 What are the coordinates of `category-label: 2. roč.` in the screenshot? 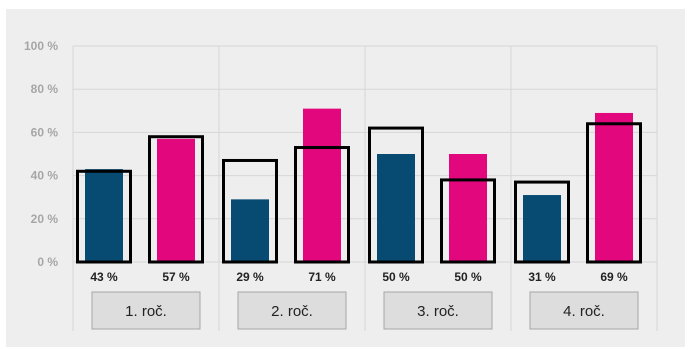 It's located at (292, 311).